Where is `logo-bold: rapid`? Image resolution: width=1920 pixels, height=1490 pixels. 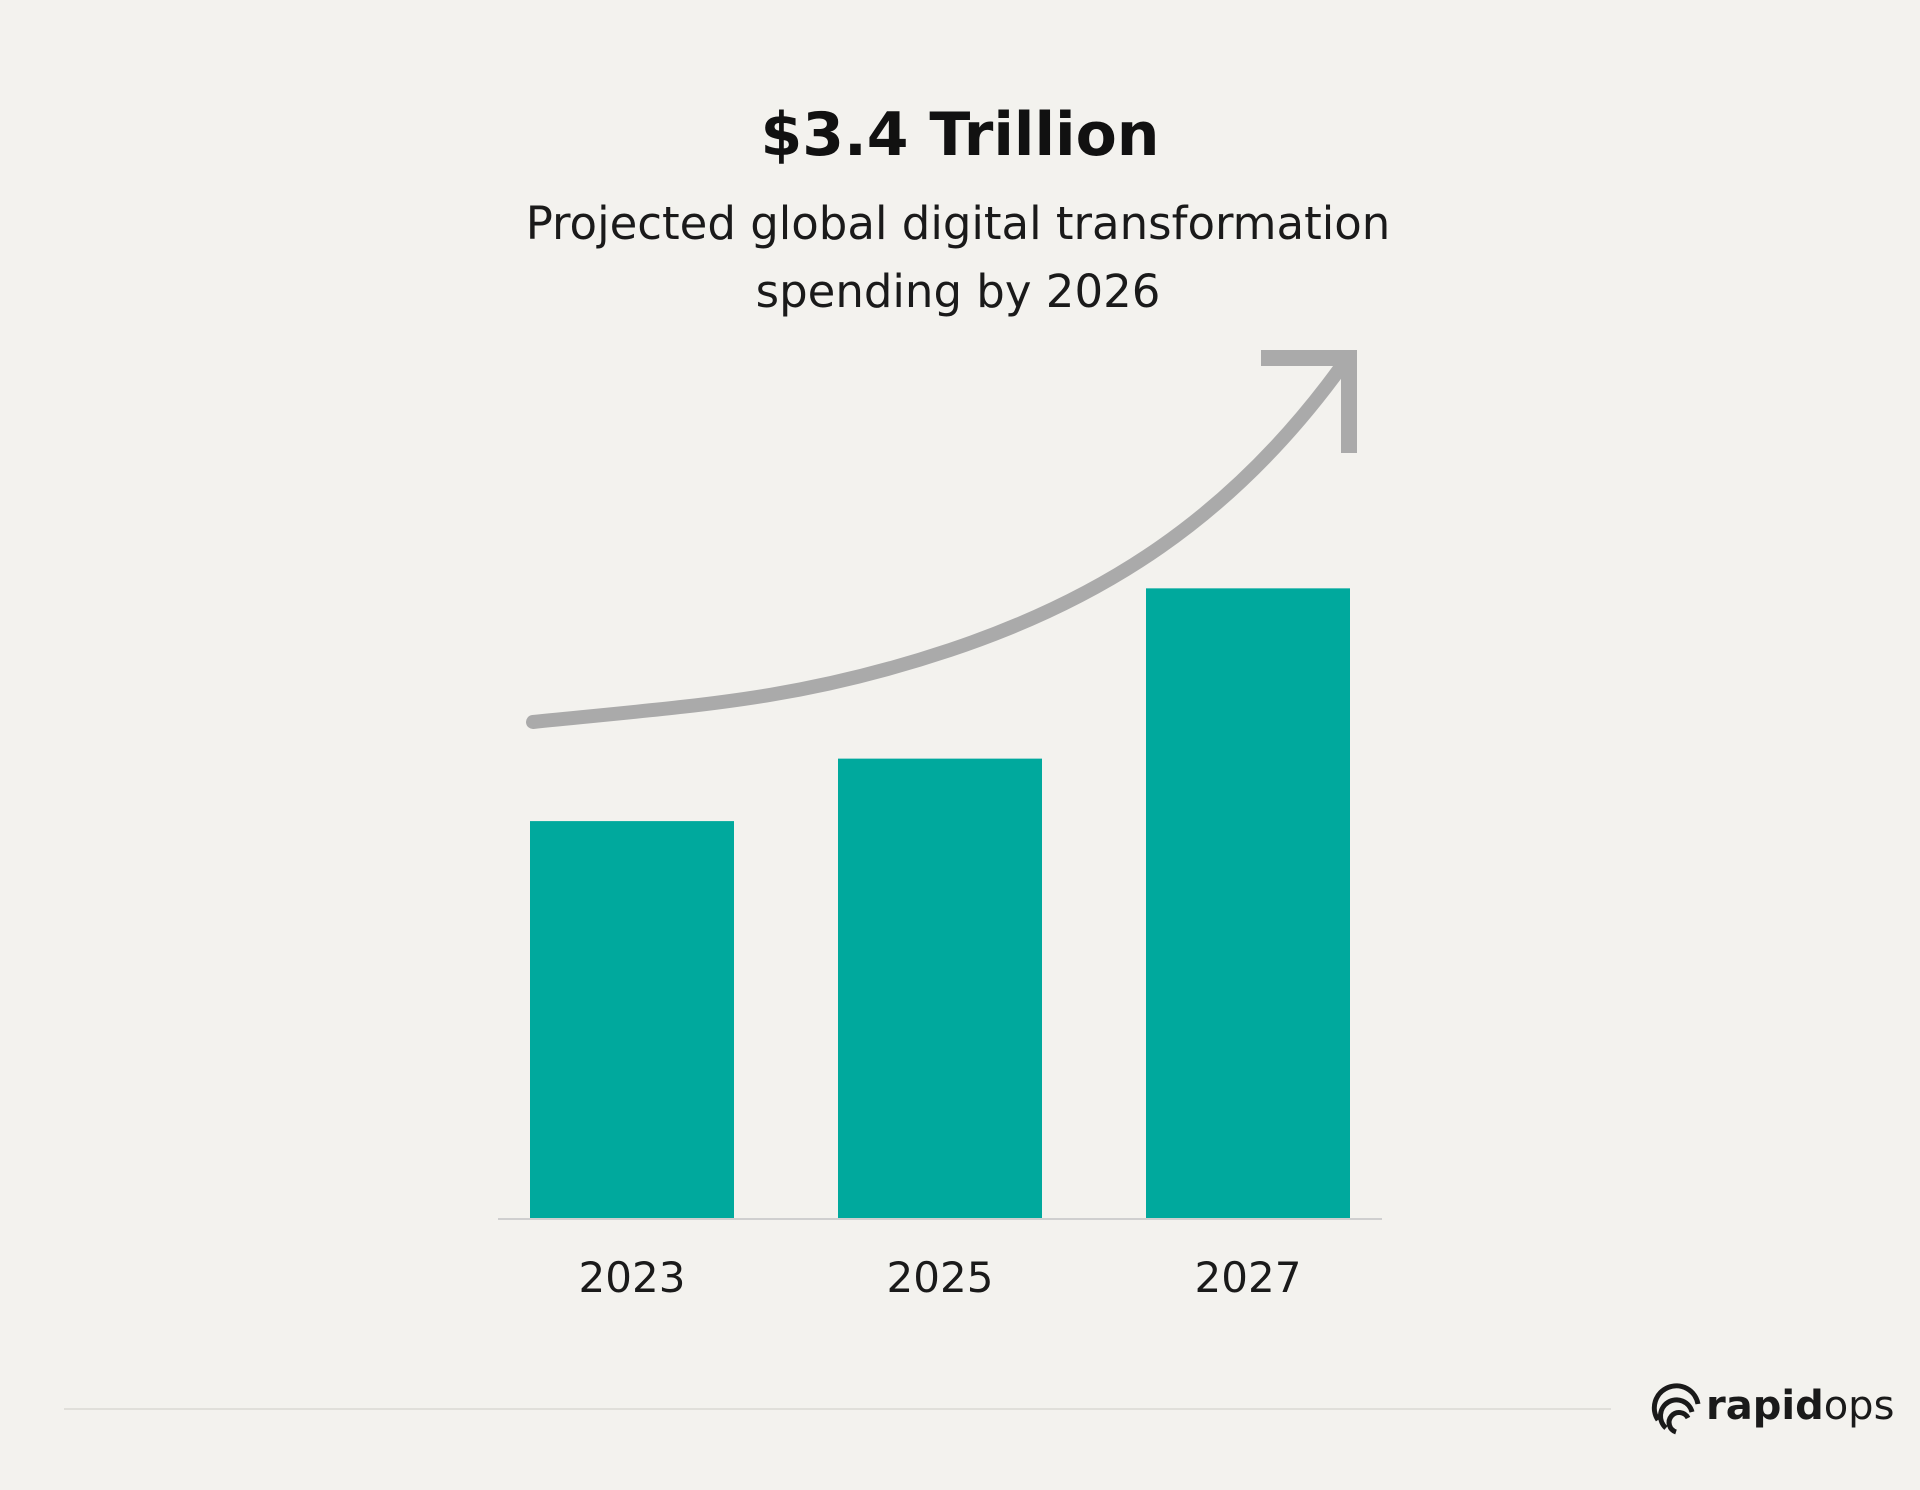 logo-bold: rapid is located at coordinates (1765, 1406).